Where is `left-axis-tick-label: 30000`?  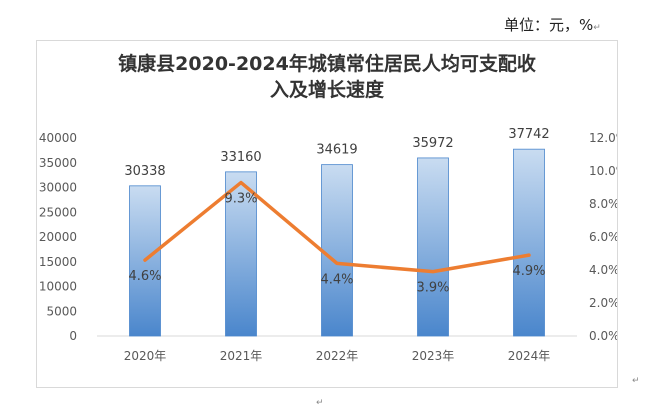 left-axis-tick-label: 30000 is located at coordinates (58, 188).